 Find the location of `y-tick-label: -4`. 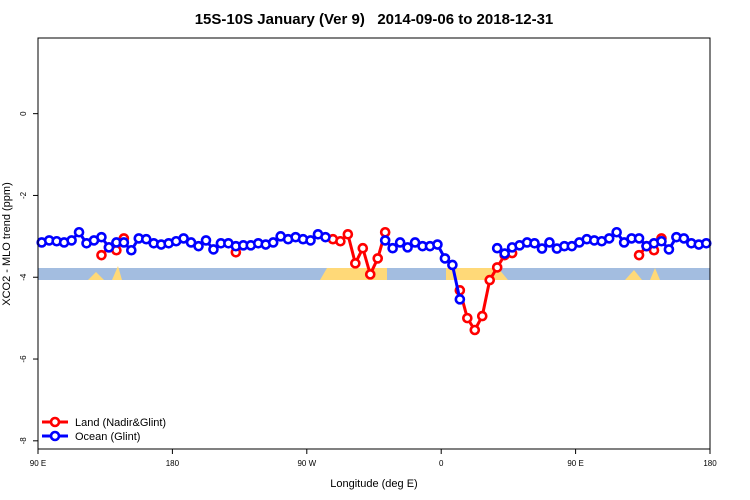

y-tick-label: -4 is located at coordinates (23, 277).